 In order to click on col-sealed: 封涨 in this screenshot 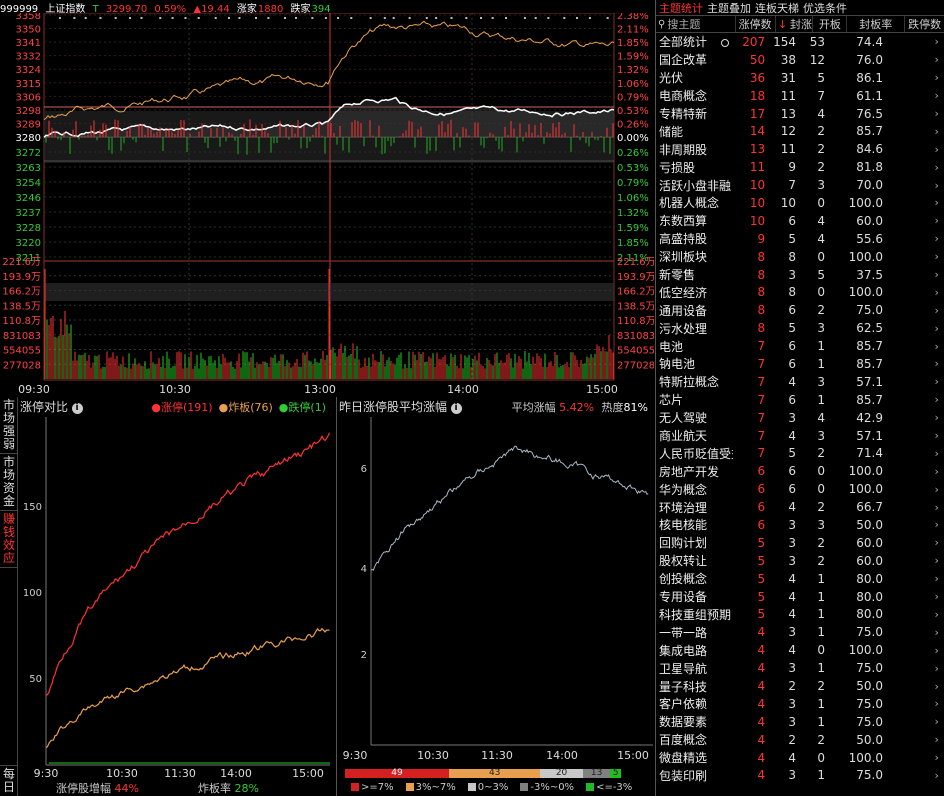, I will do `click(802, 24)`.